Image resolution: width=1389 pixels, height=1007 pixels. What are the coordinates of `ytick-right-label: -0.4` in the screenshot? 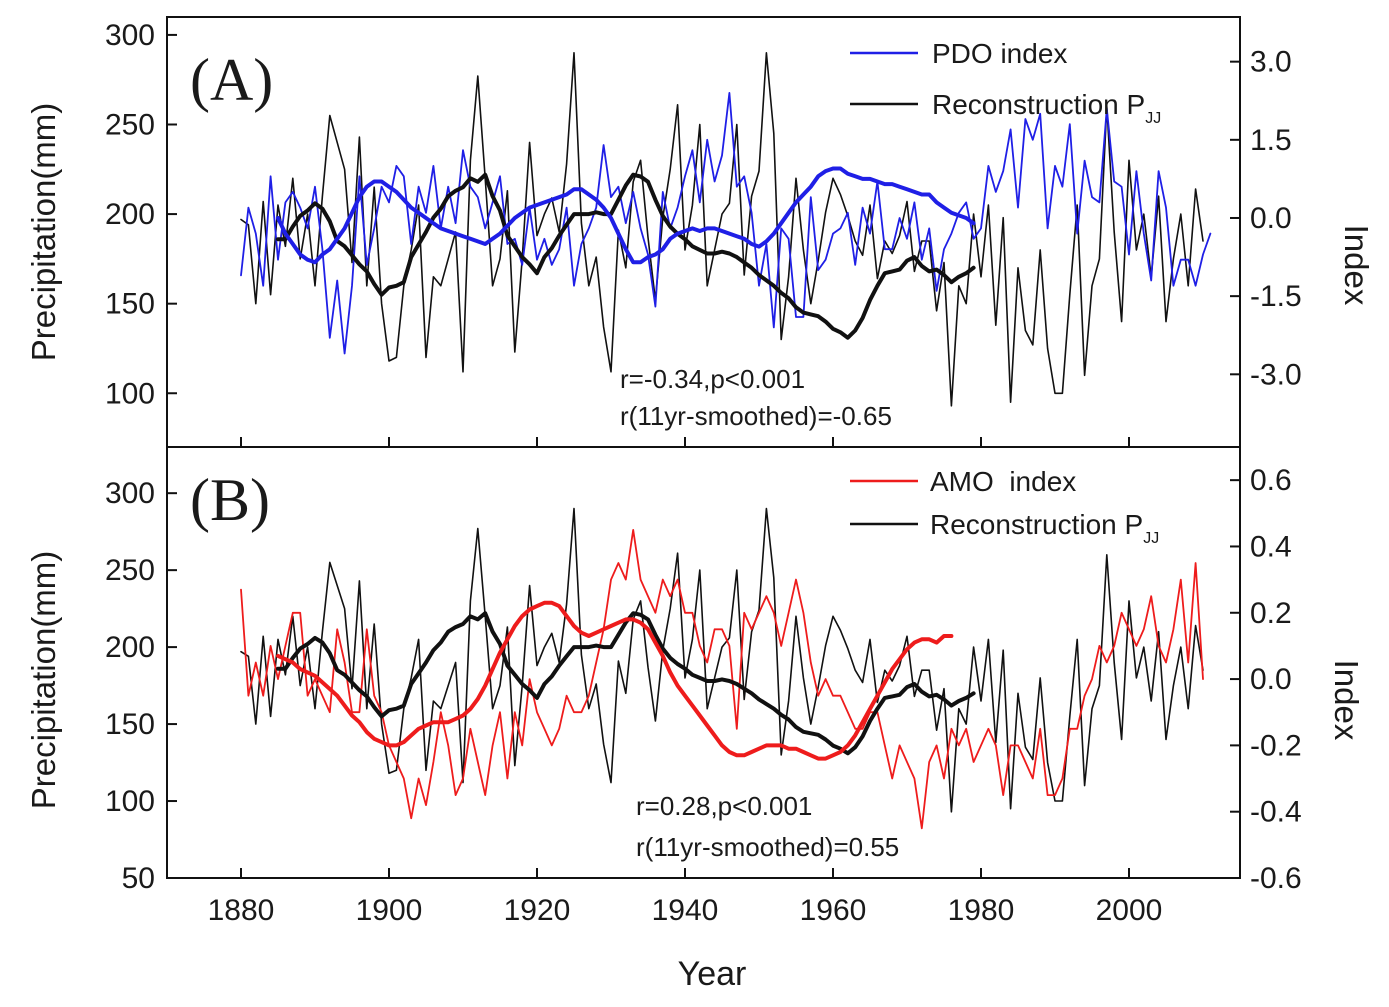 It's located at (1276, 812).